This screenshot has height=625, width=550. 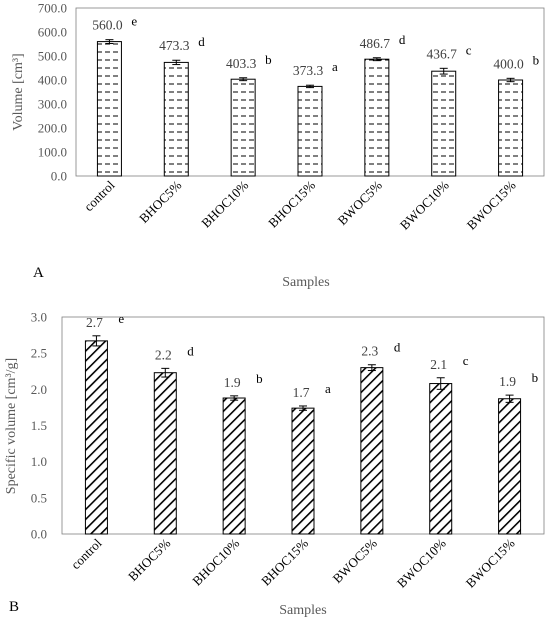 I want to click on y-tick-label: 2.0, so click(x=39, y=389).